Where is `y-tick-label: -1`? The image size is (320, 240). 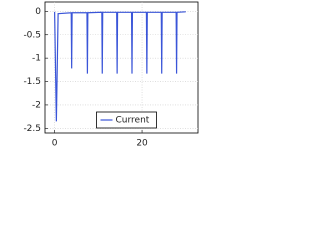 y-tick-label: -1 is located at coordinates (36, 59).